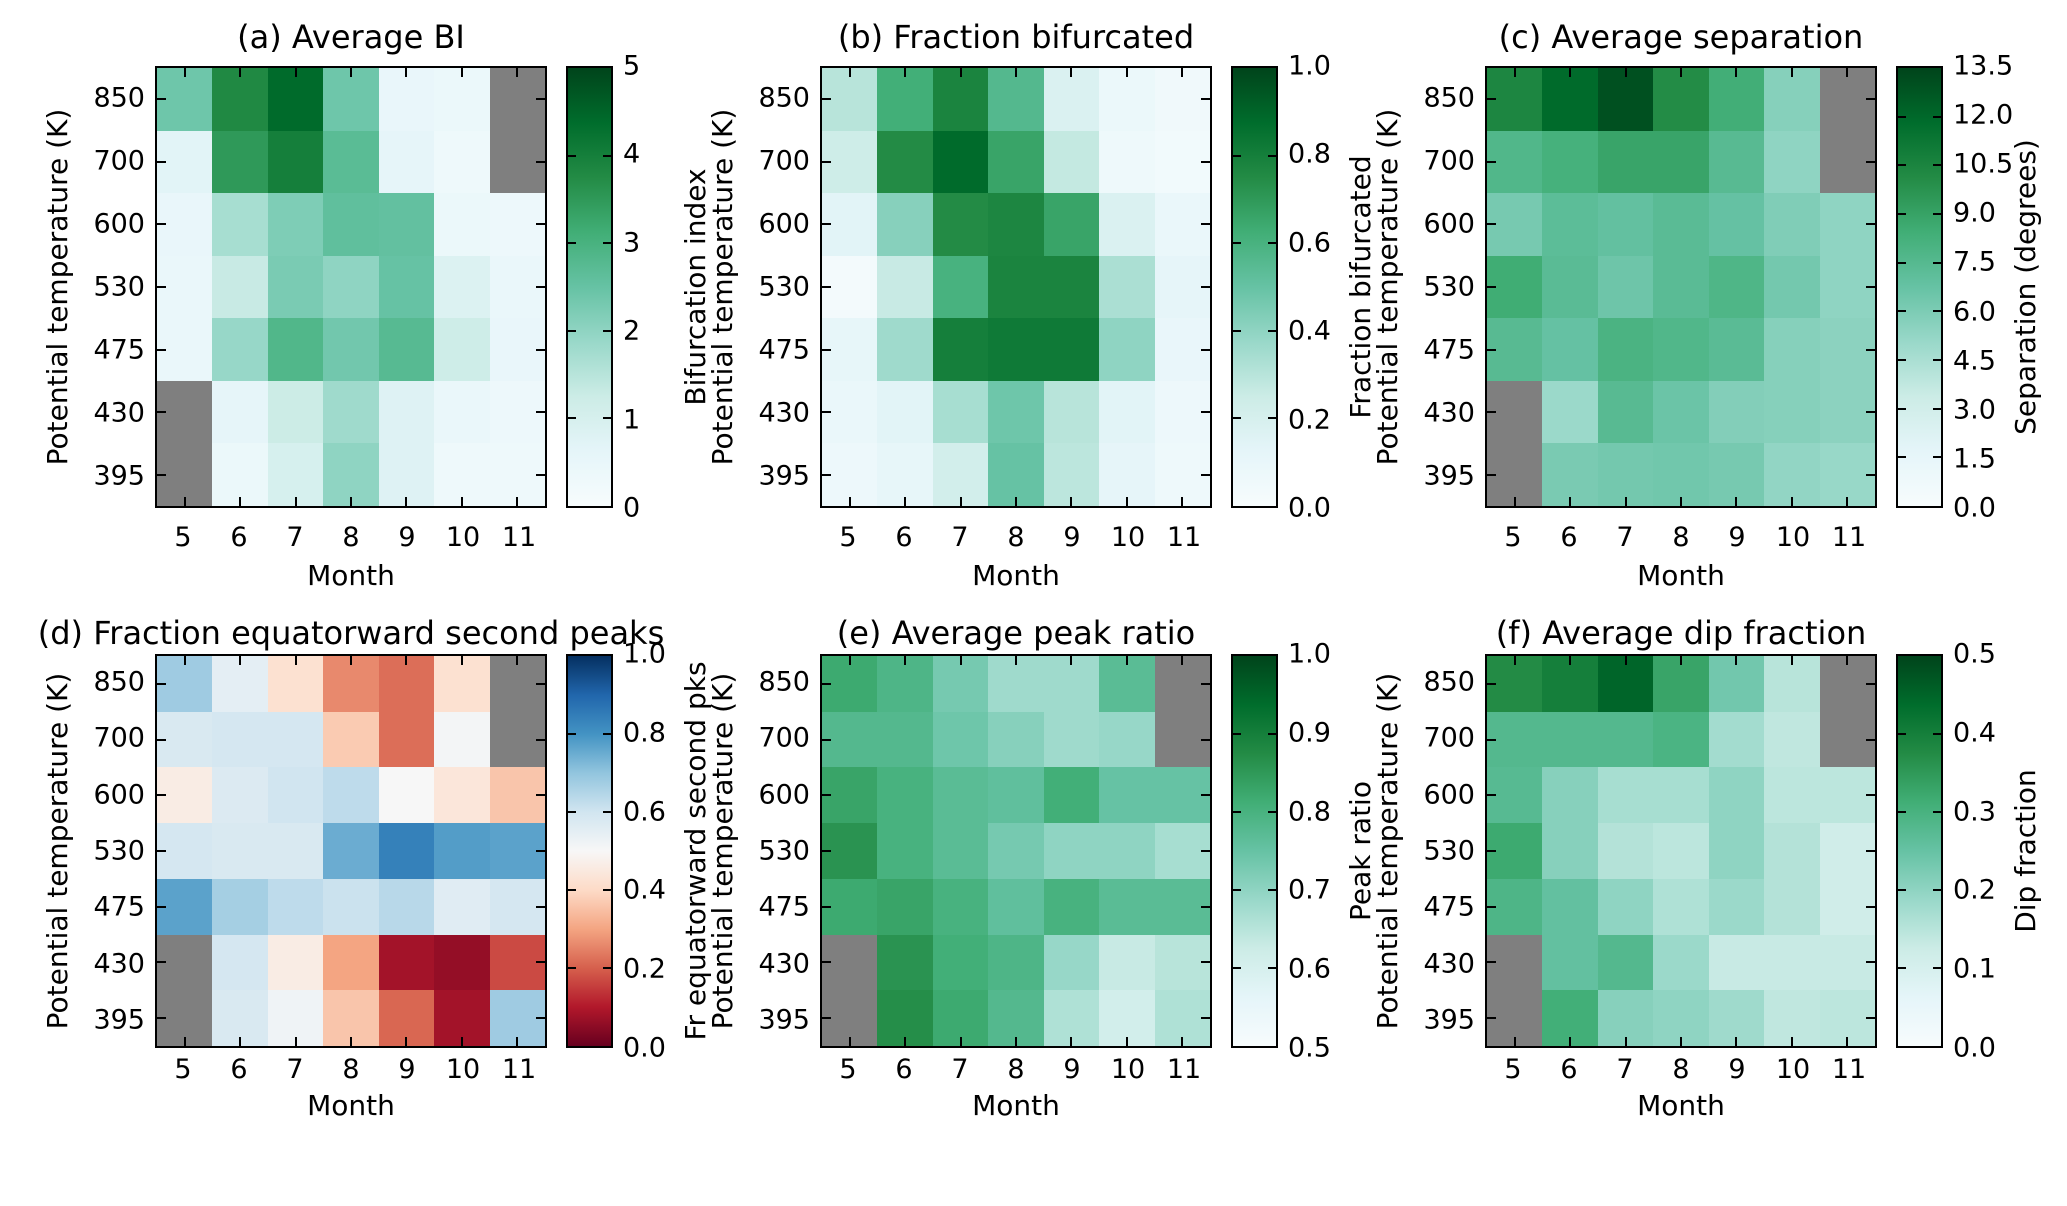 This screenshot has width=2067, height=1206. I want to click on colorbar-tick-label: 0.4, so click(1974, 733).